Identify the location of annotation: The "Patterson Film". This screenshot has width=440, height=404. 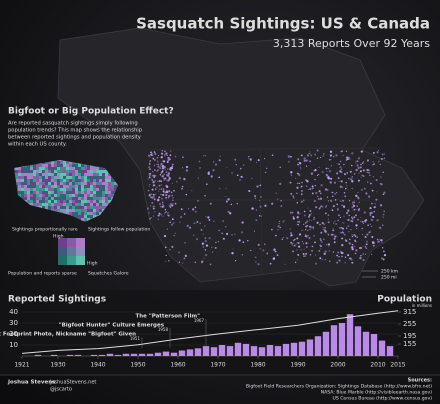
(168, 317).